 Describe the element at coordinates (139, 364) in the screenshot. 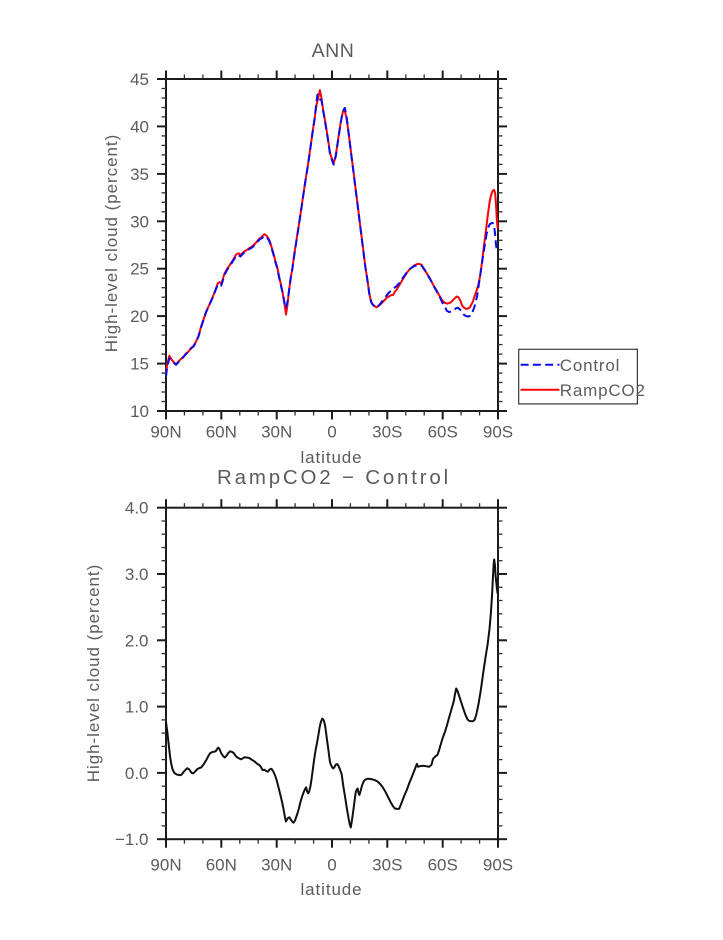

I see `svg-text: 15` at that location.